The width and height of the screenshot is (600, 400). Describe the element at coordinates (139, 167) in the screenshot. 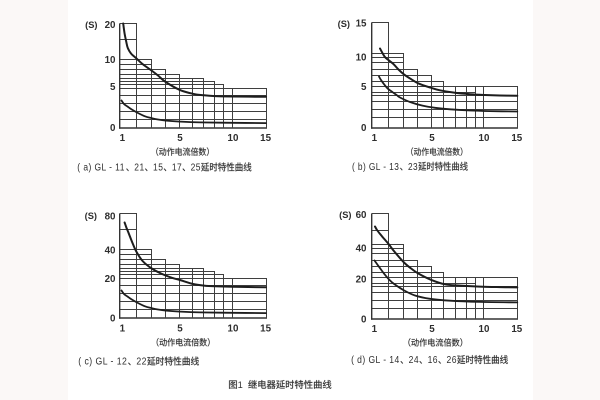

I see `svg-text: 21` at that location.